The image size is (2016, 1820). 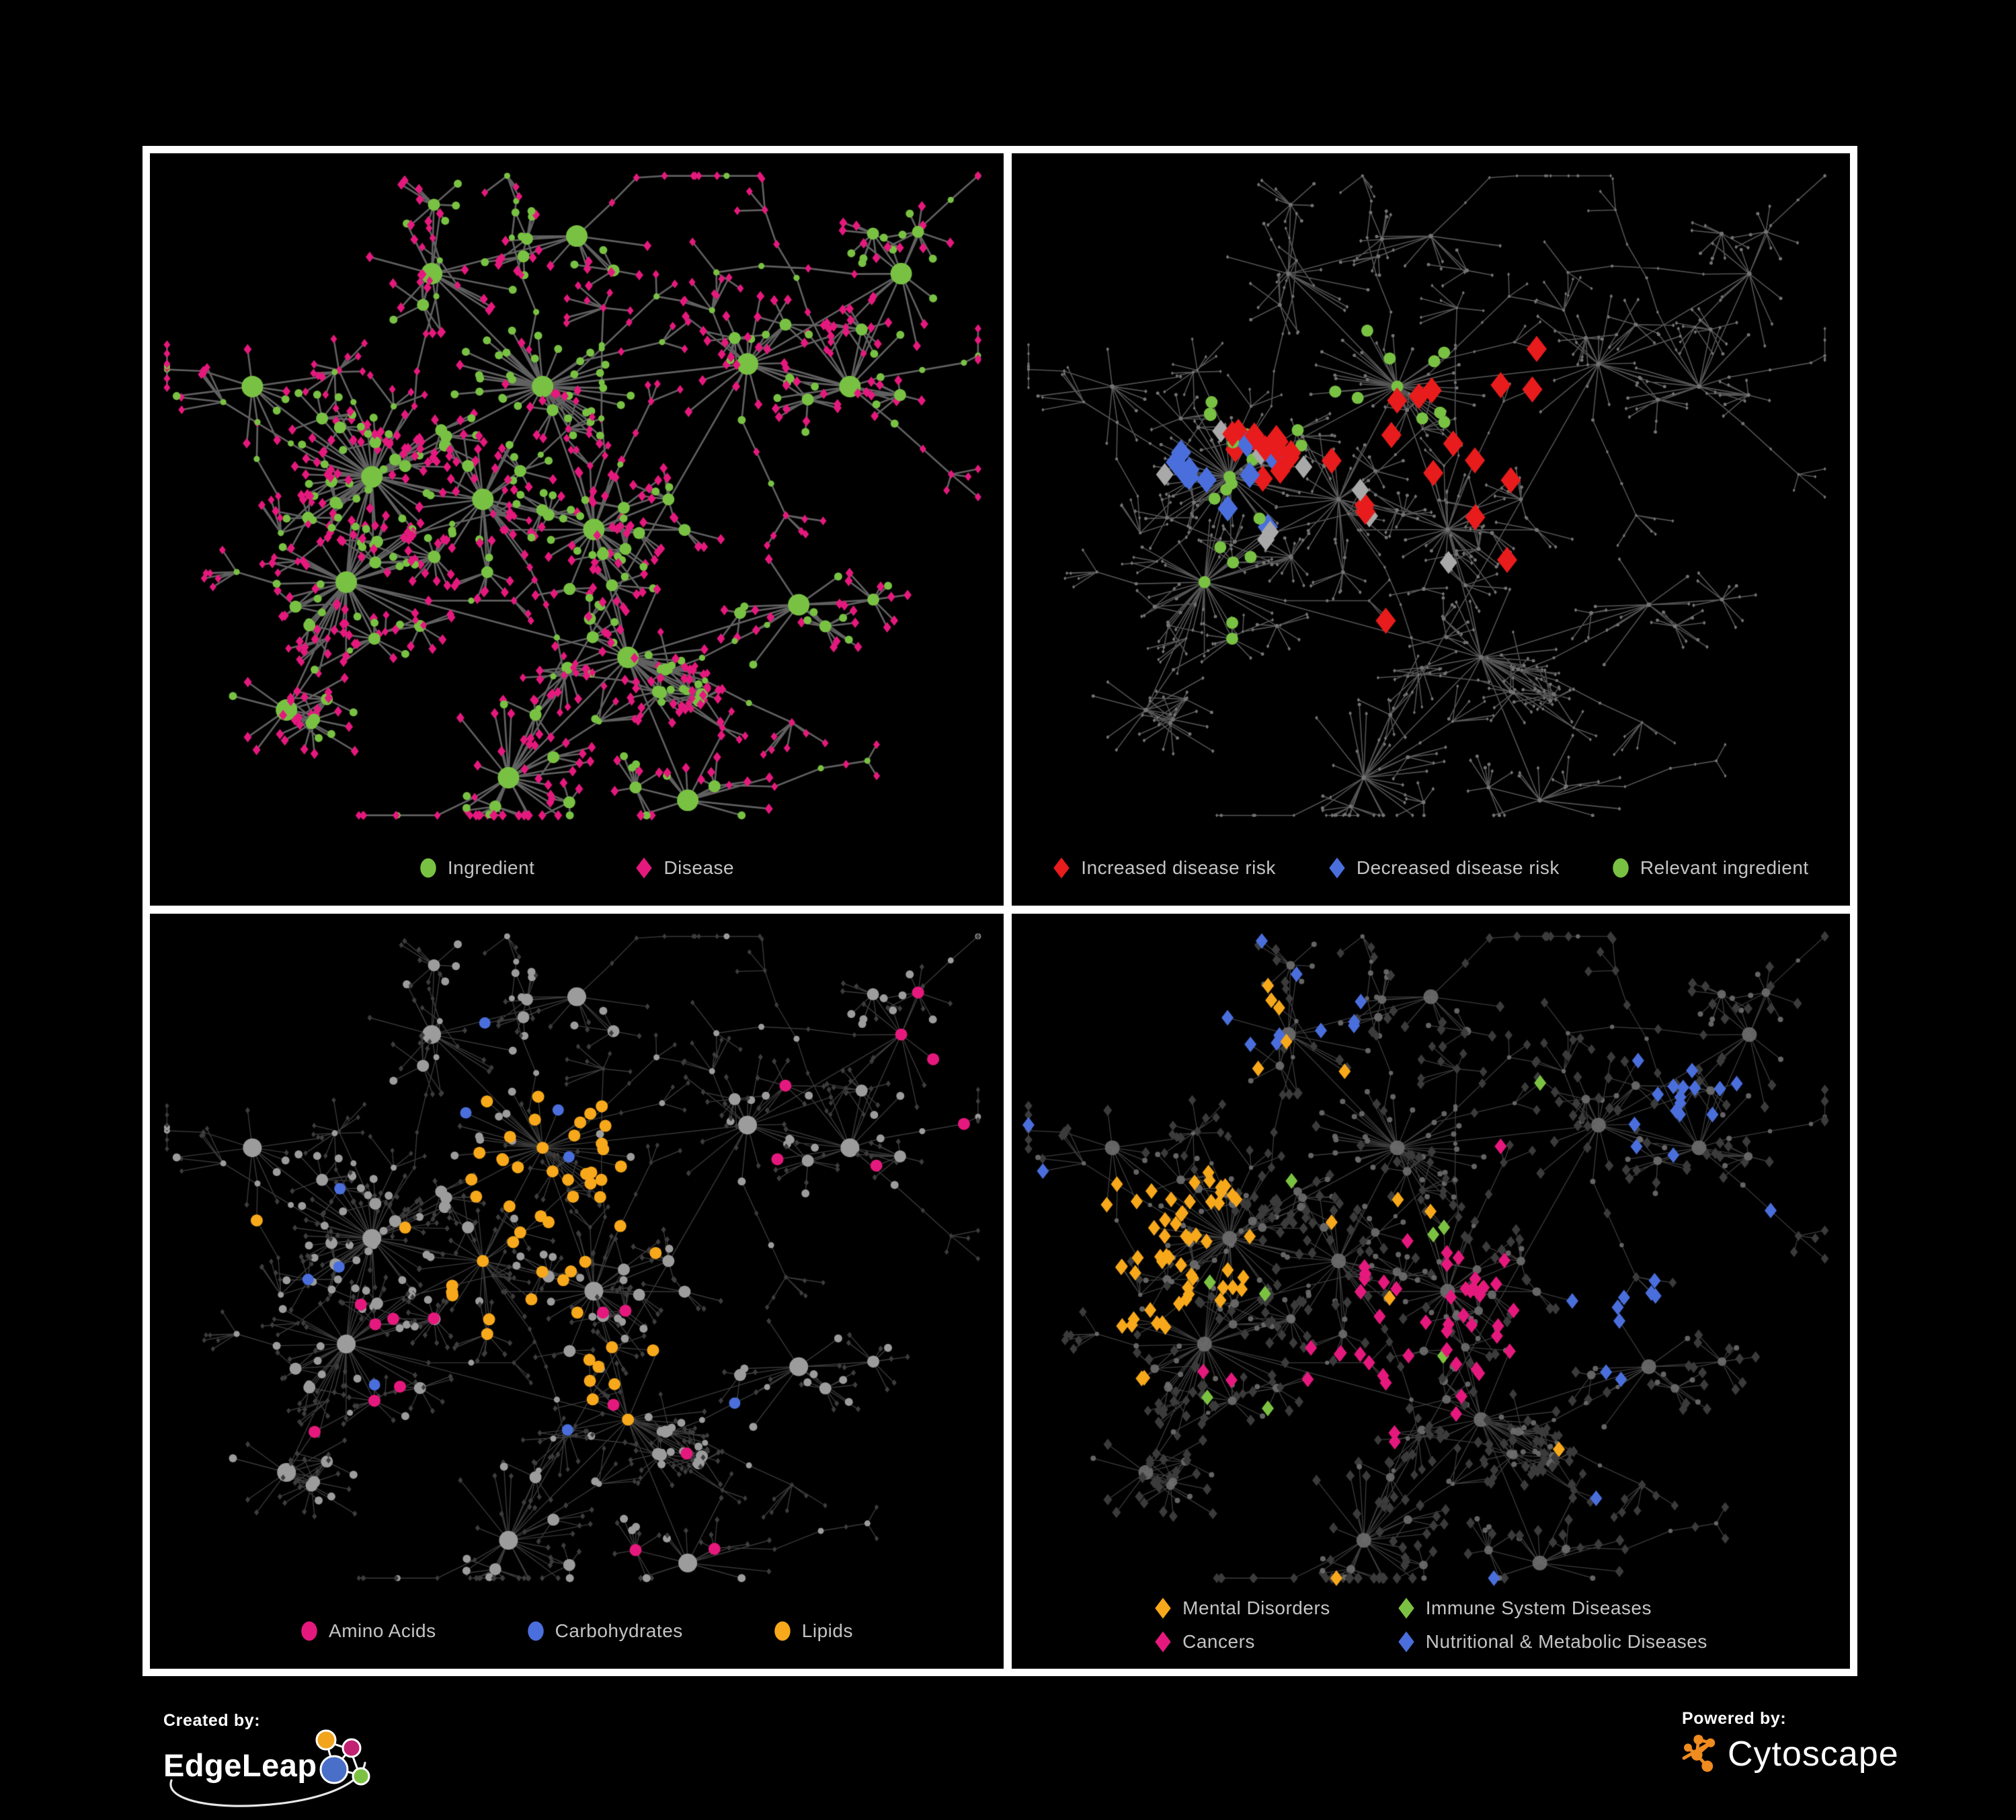 I want to click on created-by-credit: Created by: EdgeLeap, so click(x=274, y=1760).